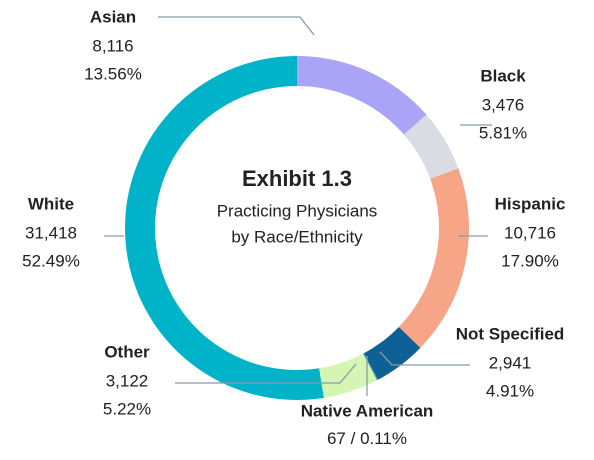 The height and width of the screenshot is (460, 594). What do you see at coordinates (51, 260) in the screenshot?
I see `percent-label: 52.49%` at bounding box center [51, 260].